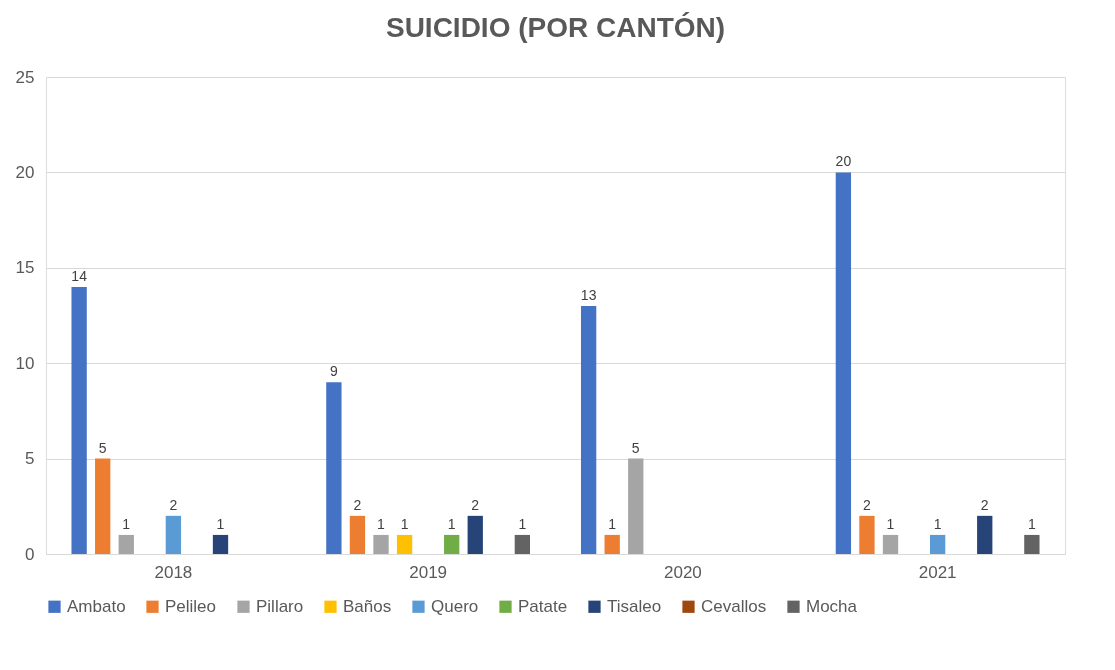 This screenshot has width=1115, height=670. I want to click on y-tick-label: 25, so click(25, 77).